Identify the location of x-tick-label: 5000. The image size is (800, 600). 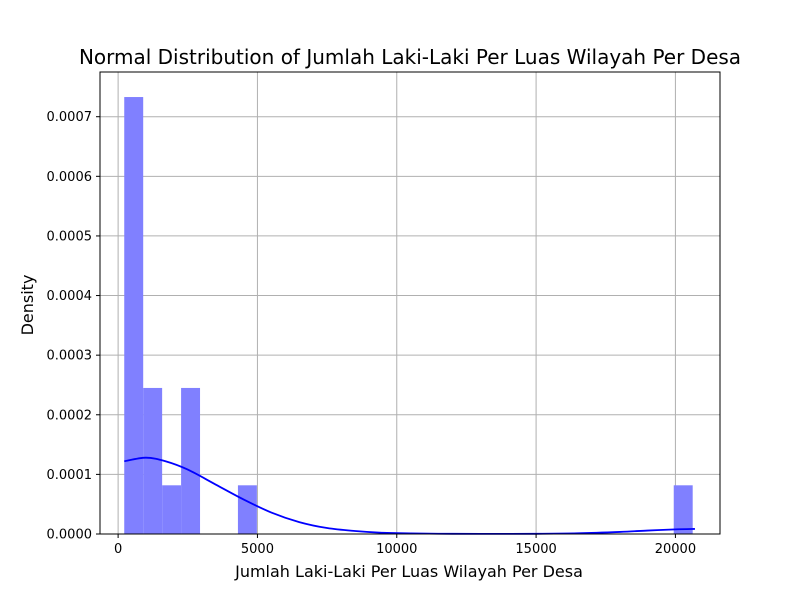
(257, 549).